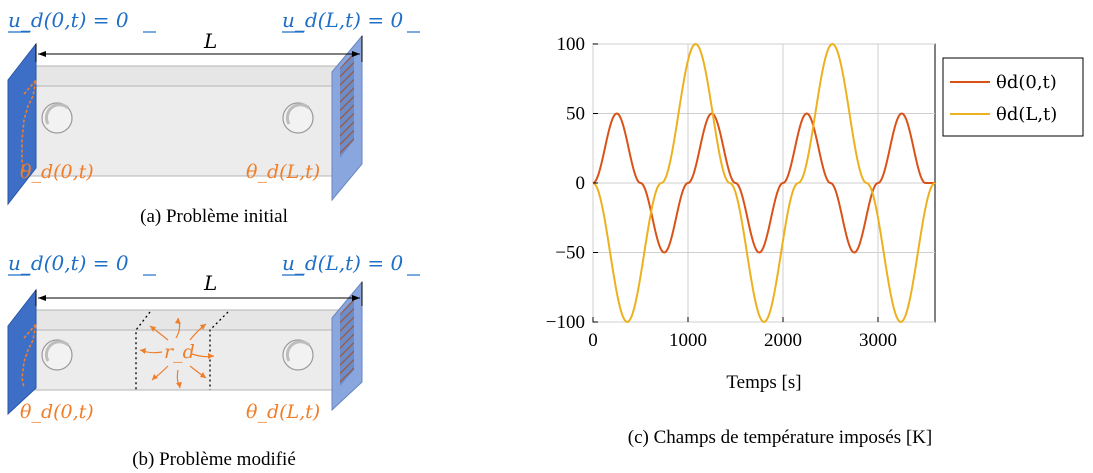  Describe the element at coordinates (783, 340) in the screenshot. I see `x-tick-label: 2000` at that location.